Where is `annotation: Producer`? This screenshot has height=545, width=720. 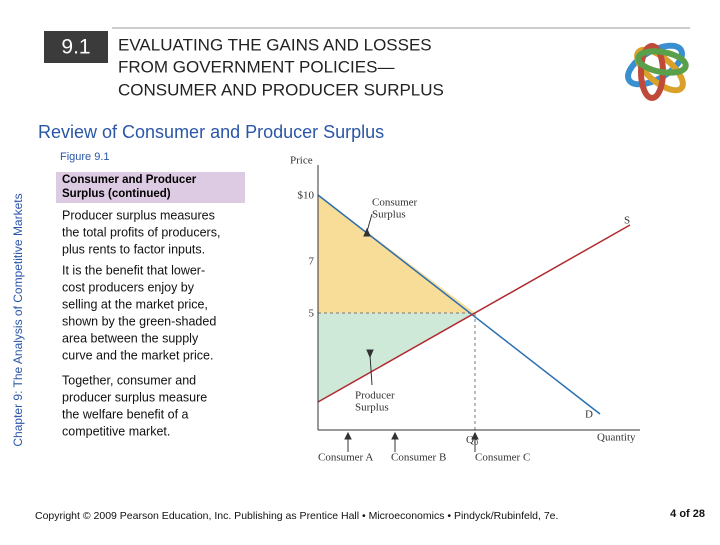
annotation: Producer is located at coordinates (375, 396).